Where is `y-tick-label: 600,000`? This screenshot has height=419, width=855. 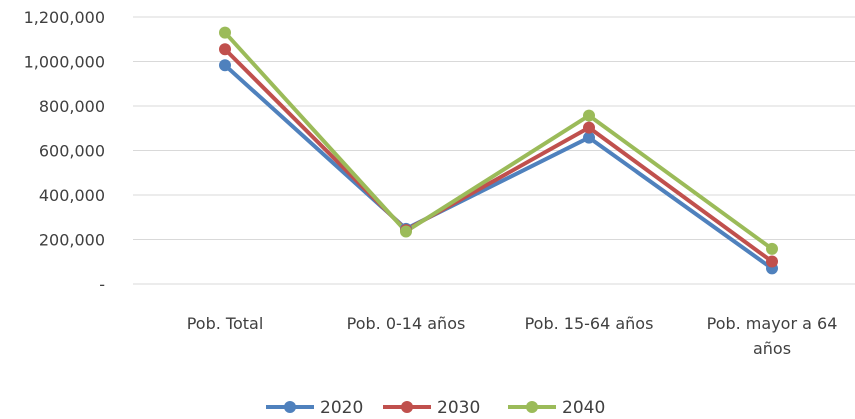 y-tick-label: 600,000 is located at coordinates (72, 151).